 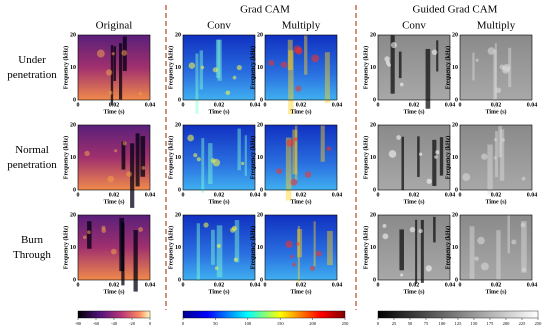 I want to click on group-header: Guided Grad CAM, so click(x=455, y=10).